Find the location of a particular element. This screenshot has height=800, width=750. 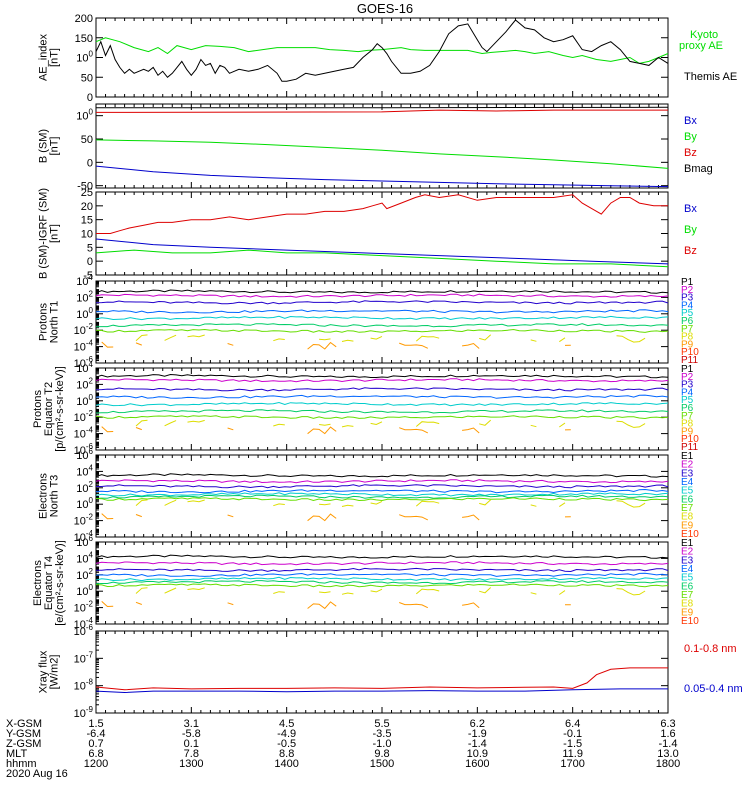

ephemeris-value: 1700 is located at coordinates (572, 764).